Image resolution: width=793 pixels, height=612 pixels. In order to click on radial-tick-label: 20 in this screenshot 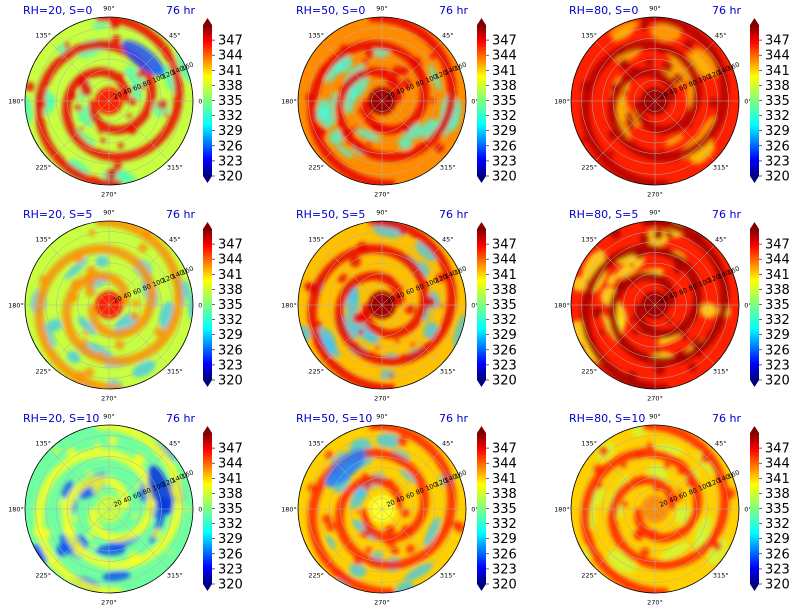, I will do `click(390, 503)`.